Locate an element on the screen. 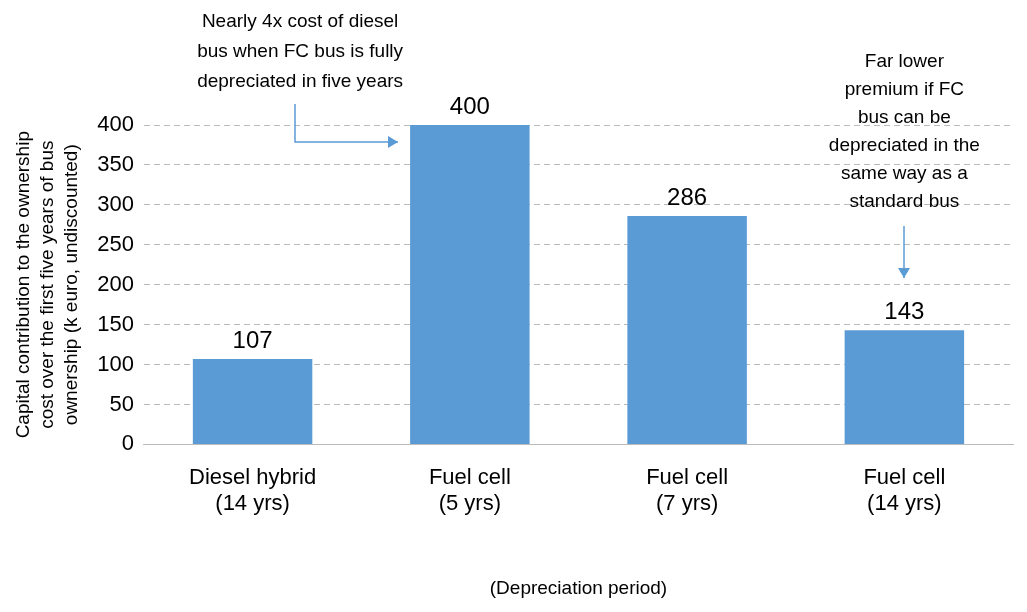 The height and width of the screenshot is (612, 1027). x-tick-label: Fuel cell (5 yrs) is located at coordinates (469, 489).